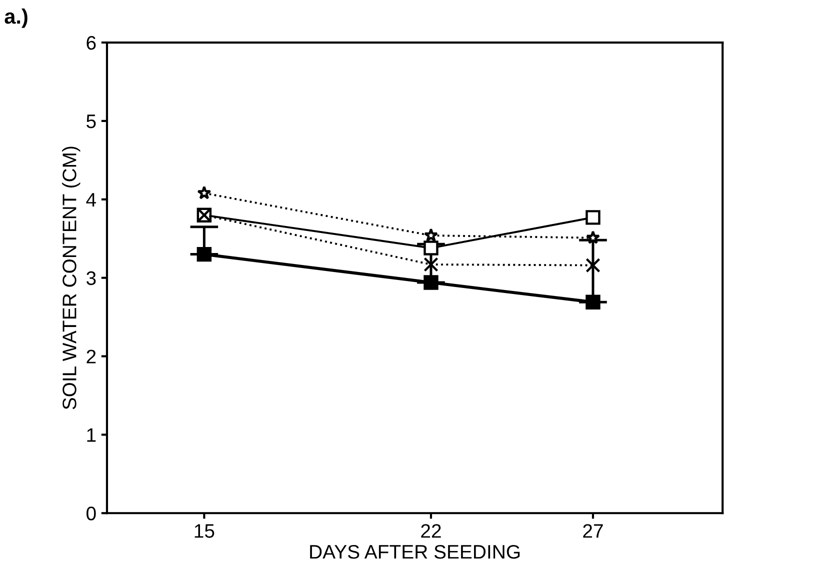 This screenshot has height=567, width=823. What do you see at coordinates (91, 199) in the screenshot?
I see `y-tick-label: 4` at bounding box center [91, 199].